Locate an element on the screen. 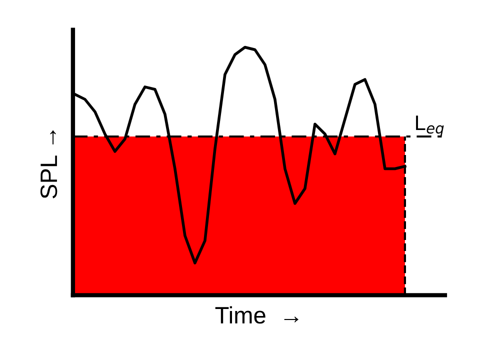  x-axis-title: Time → is located at coordinates (256, 315).